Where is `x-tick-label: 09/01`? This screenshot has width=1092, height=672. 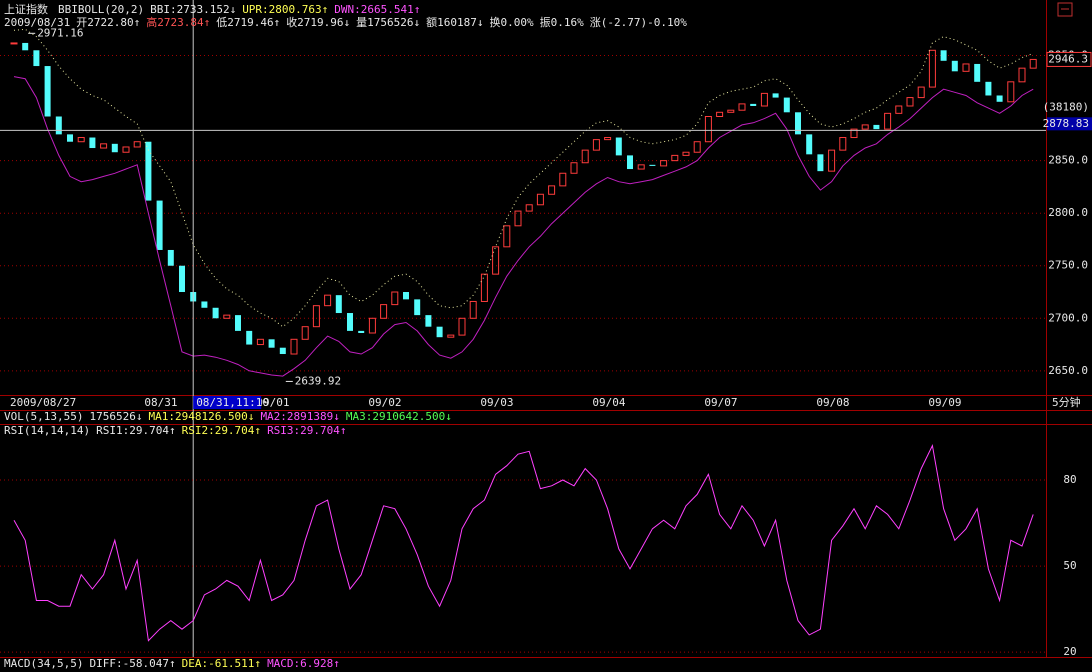 x-tick-label: 09/01 is located at coordinates (272, 402).